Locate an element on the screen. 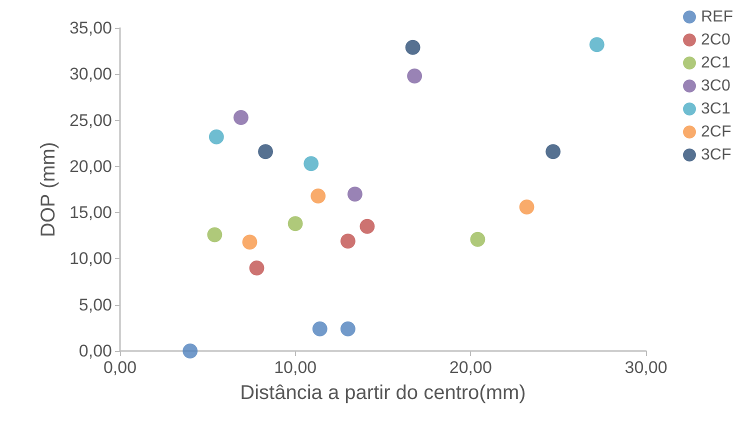 Image resolution: width=746 pixels, height=425 pixels. y-tick-label: 30,00 is located at coordinates (90, 74).